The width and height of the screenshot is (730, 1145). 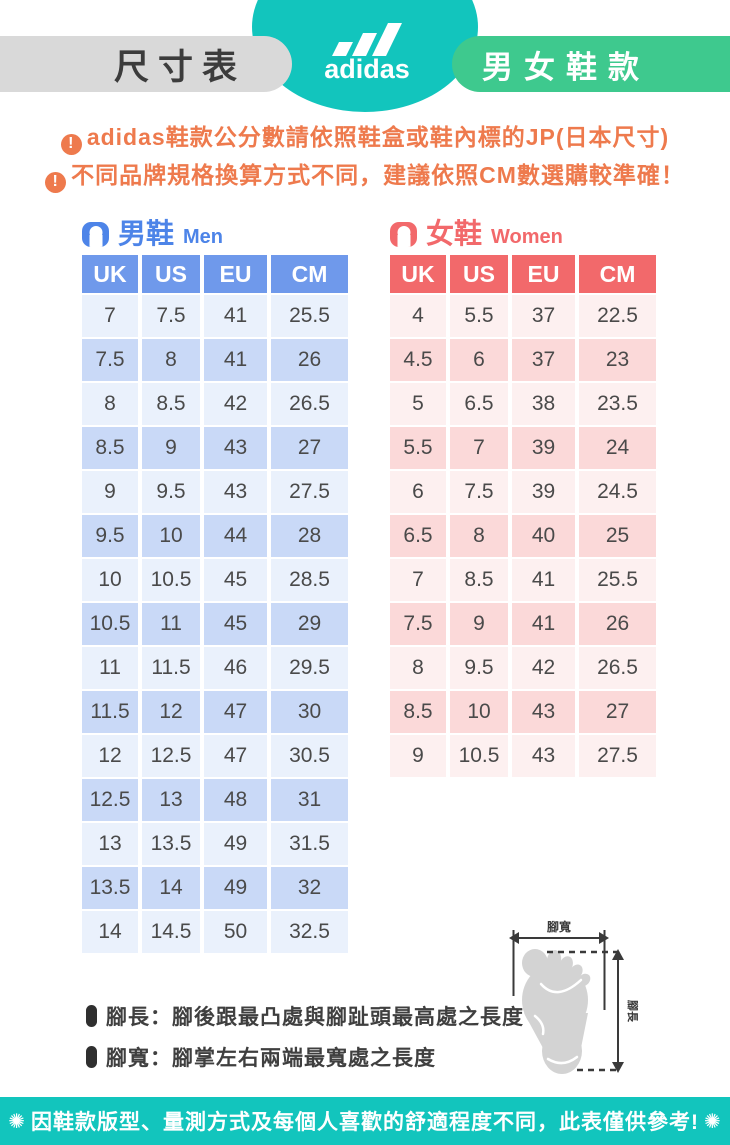 What do you see at coordinates (315, 1017) in the screenshot?
I see `foot-length-note-text: 腳長：腳後跟最凸處與腳趾頭最高處之長度` at bounding box center [315, 1017].